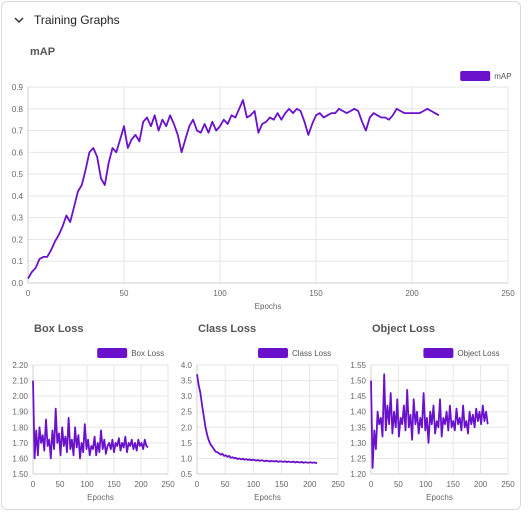 This screenshot has height=515, width=530. Describe the element at coordinates (371, 484) in the screenshot. I see `object-xtick-label: 0` at that location.